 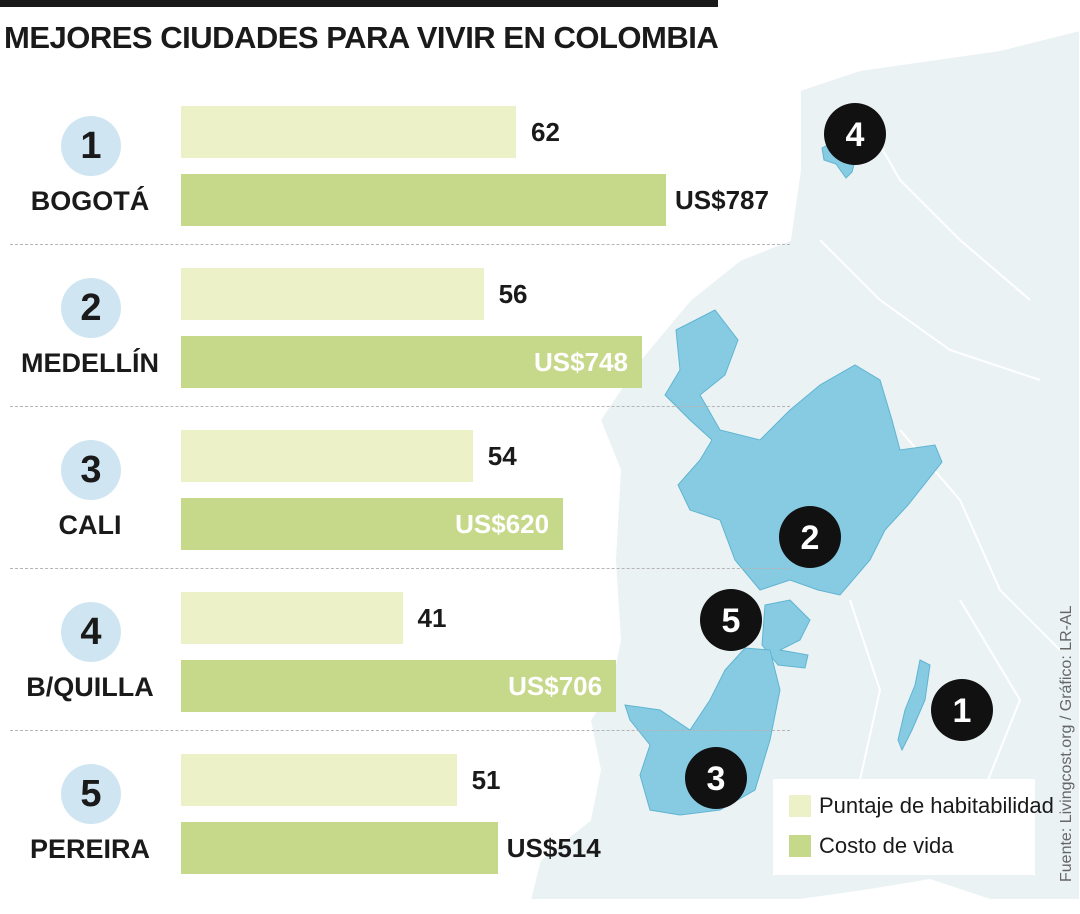 I want to click on source-note: Fuente: Livingcost.org / Gráfico: LR-AL, so click(x=1066, y=743).